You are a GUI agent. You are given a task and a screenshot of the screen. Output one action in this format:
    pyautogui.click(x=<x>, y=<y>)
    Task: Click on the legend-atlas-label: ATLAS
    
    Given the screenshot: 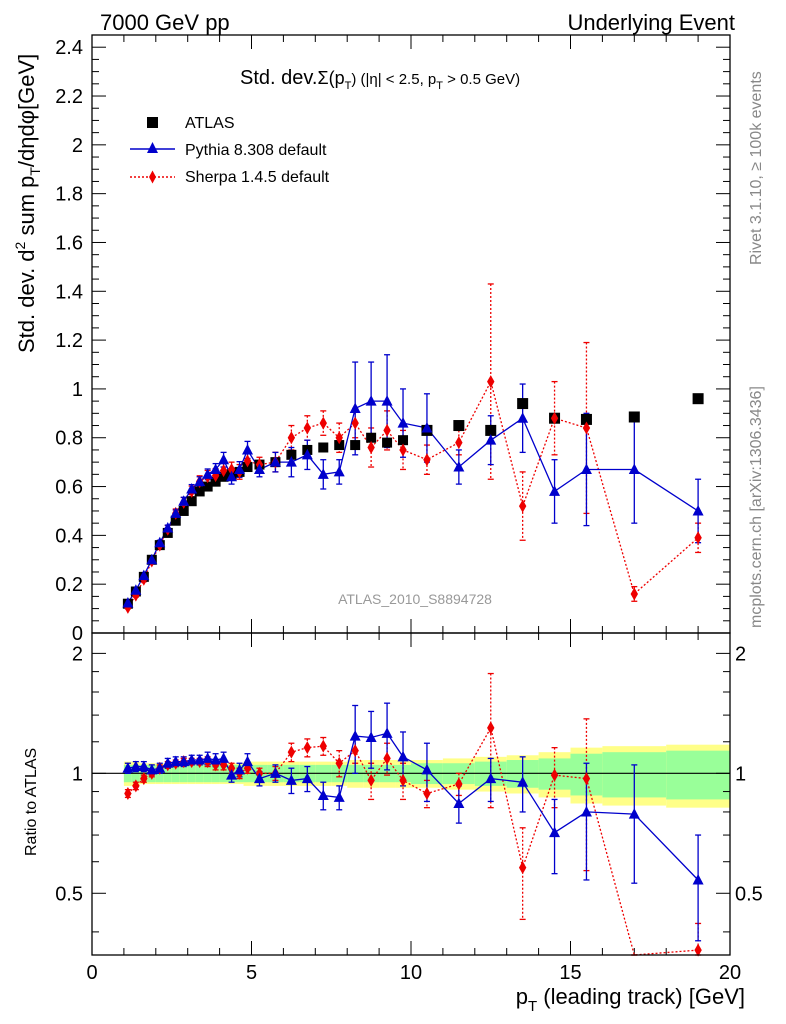 What is the action you would take?
    pyautogui.click(x=210, y=123)
    